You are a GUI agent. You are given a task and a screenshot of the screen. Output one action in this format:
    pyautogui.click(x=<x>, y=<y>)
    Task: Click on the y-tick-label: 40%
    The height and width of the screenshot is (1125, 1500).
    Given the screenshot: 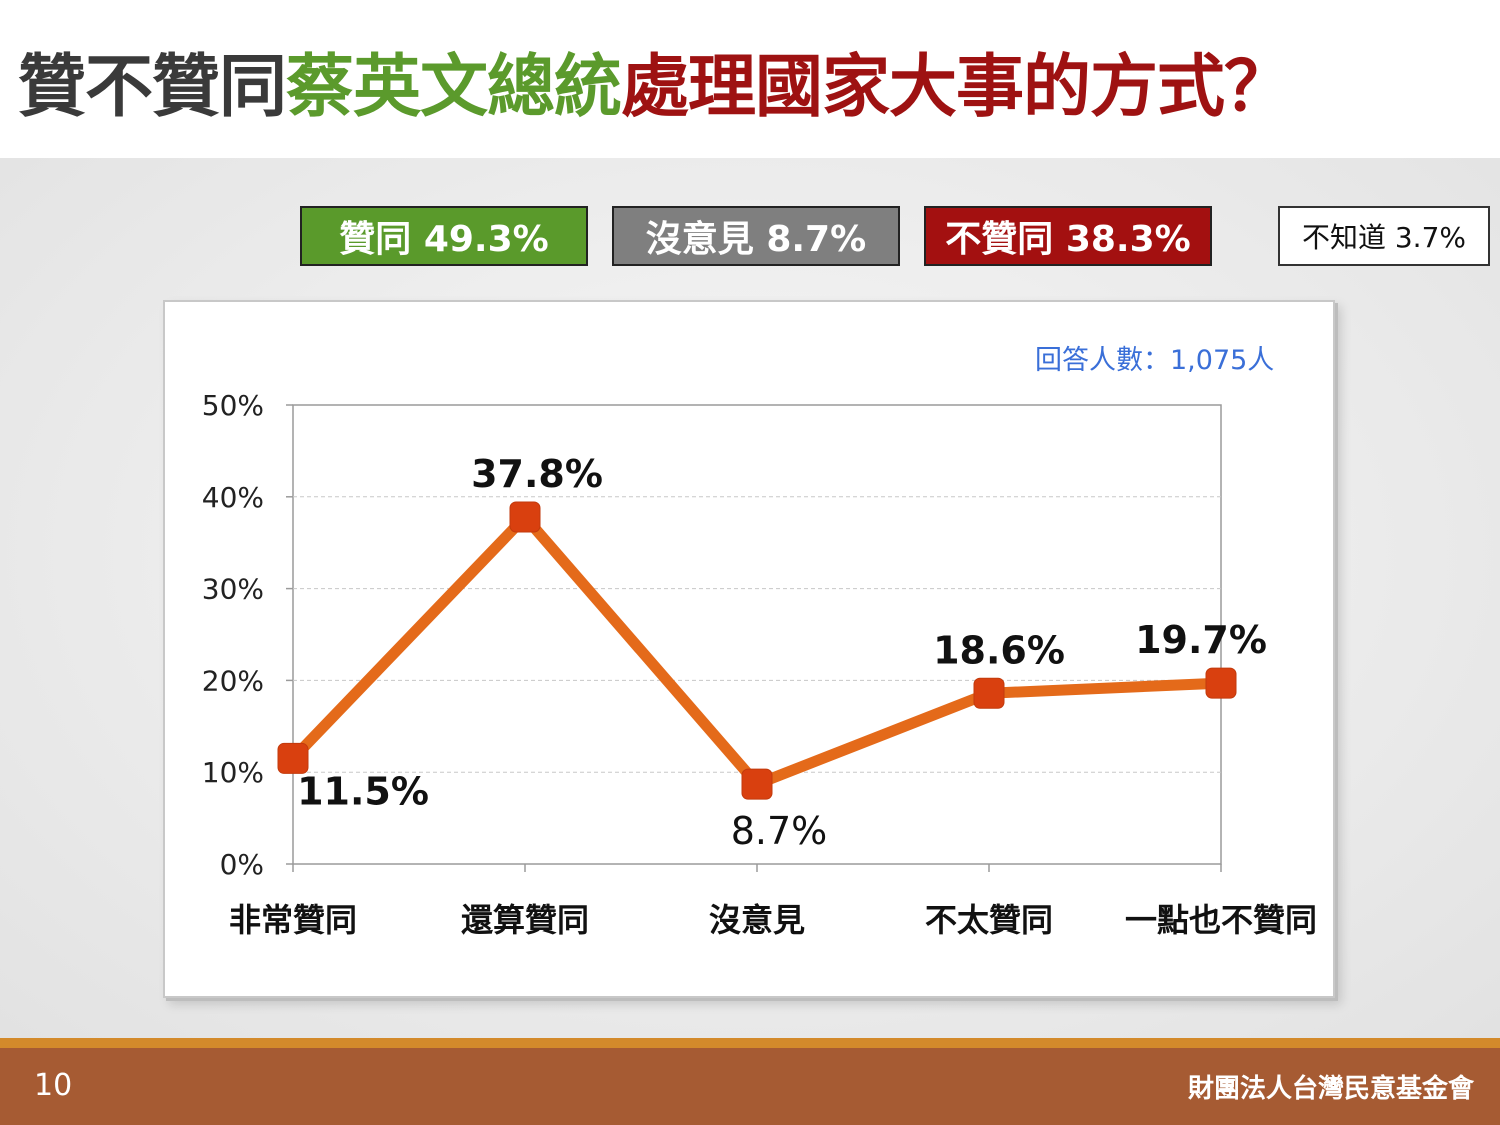 What is the action you would take?
    pyautogui.click(x=233, y=497)
    